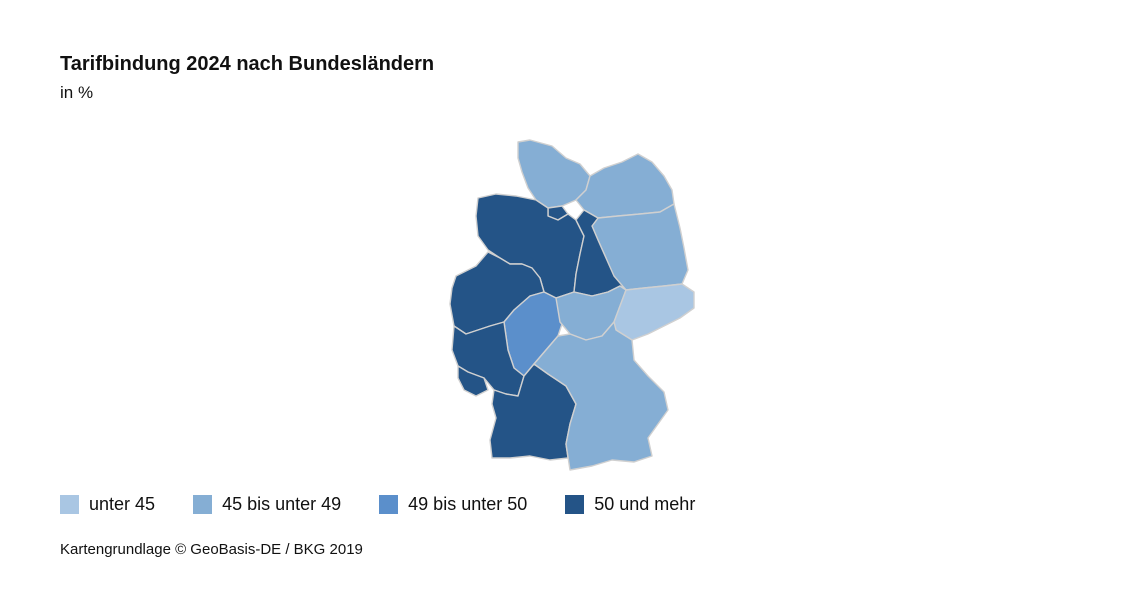  I want to click on state-bayern, so click(601, 396).